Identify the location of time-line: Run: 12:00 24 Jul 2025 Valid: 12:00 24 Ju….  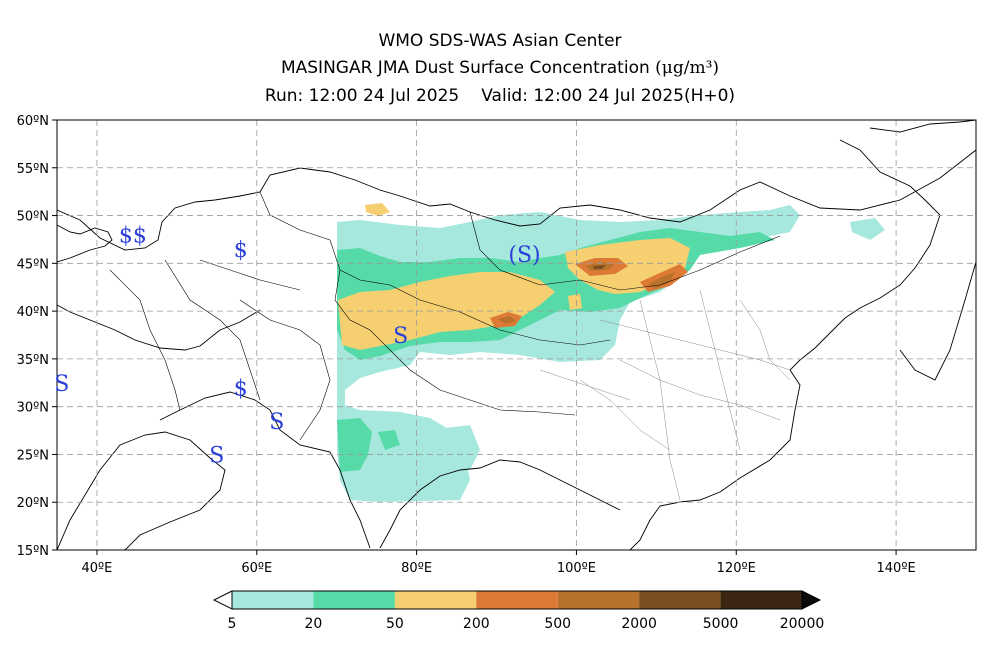
(500, 96).